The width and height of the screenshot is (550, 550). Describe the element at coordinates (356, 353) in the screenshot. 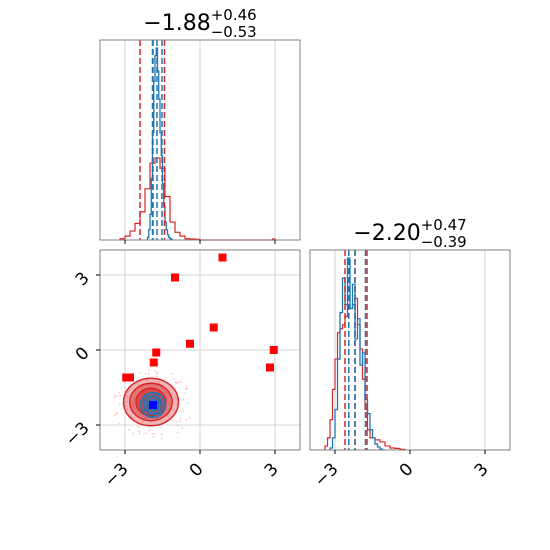

I see `marginal-p1-blue-histogram` at that location.